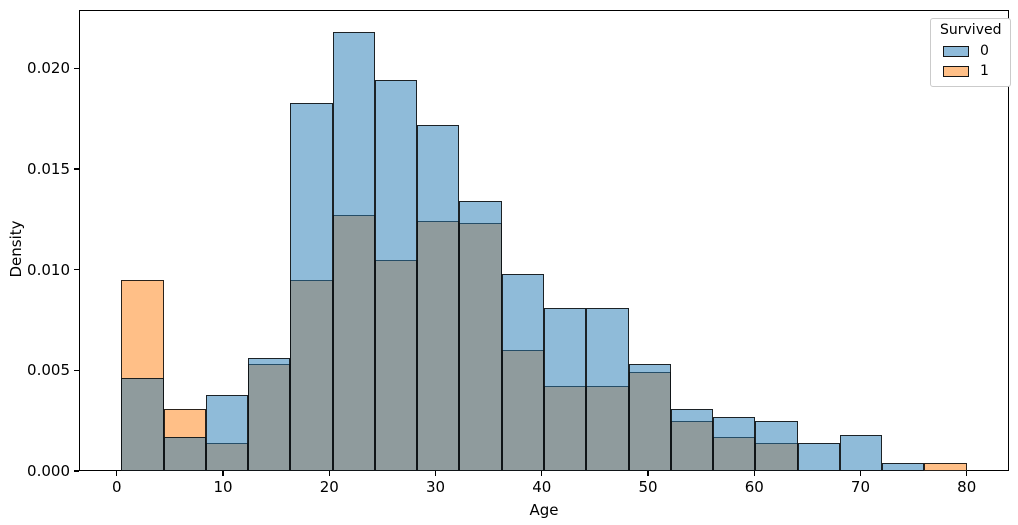  Describe the element at coordinates (223, 487) in the screenshot. I see `x-tick-label: 10` at that location.